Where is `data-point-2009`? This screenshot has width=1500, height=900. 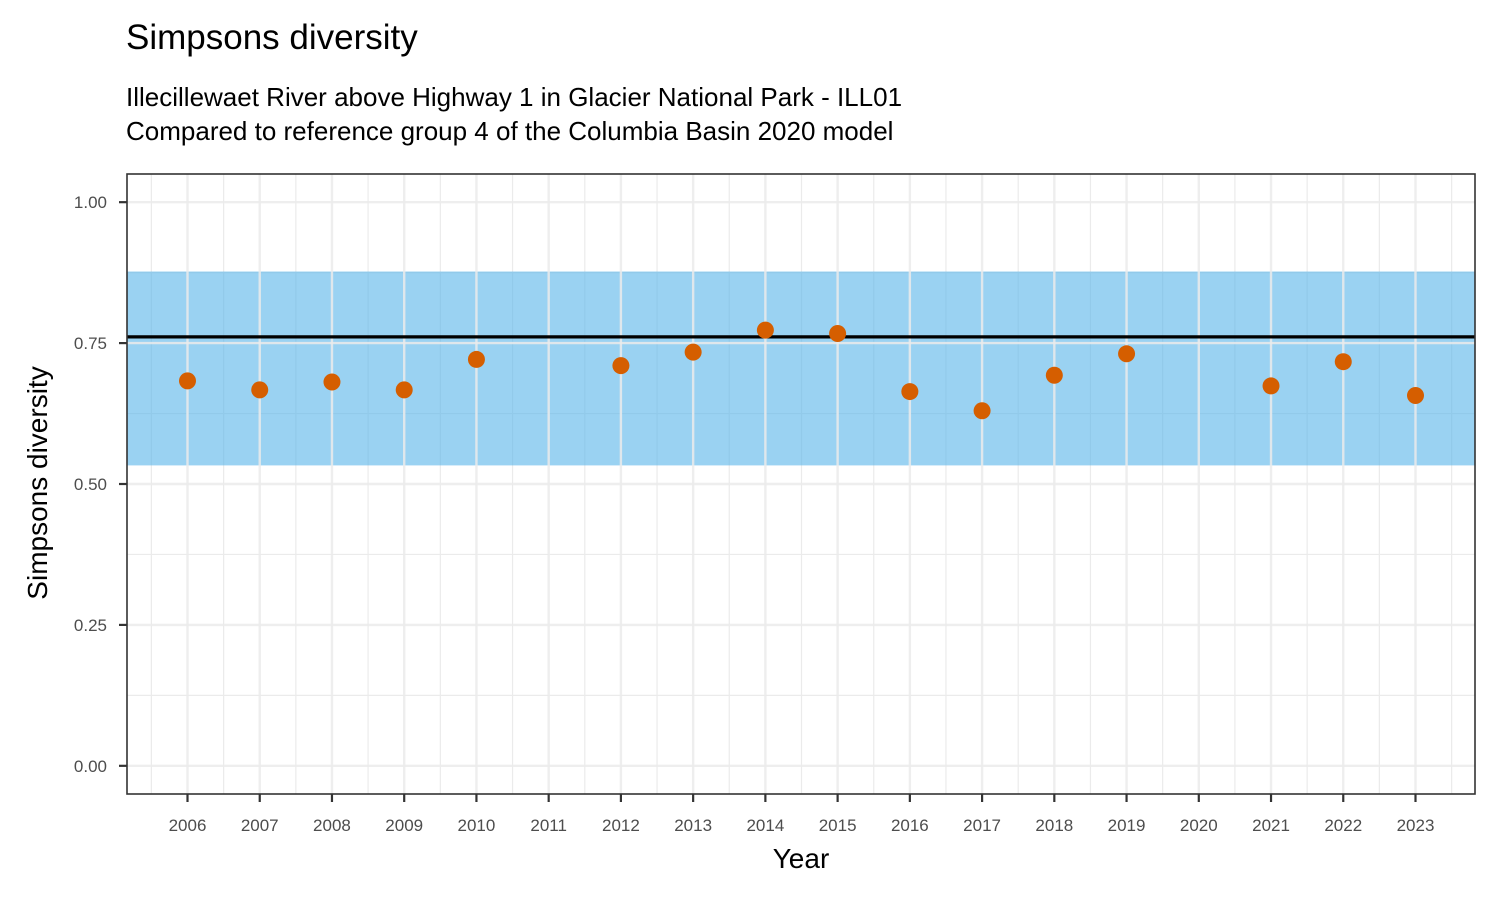
data-point-2009 is located at coordinates (404, 390).